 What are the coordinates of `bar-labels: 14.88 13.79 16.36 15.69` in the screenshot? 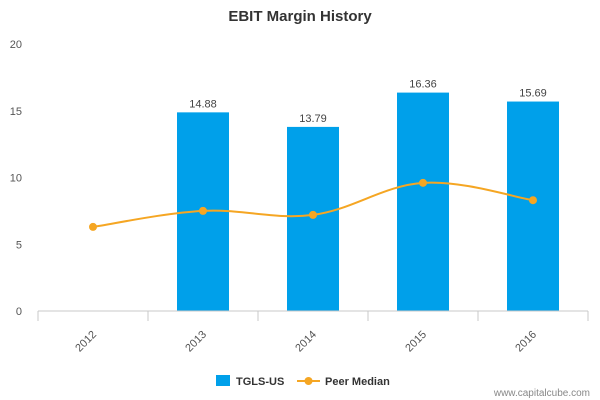 It's located at (368, 102).